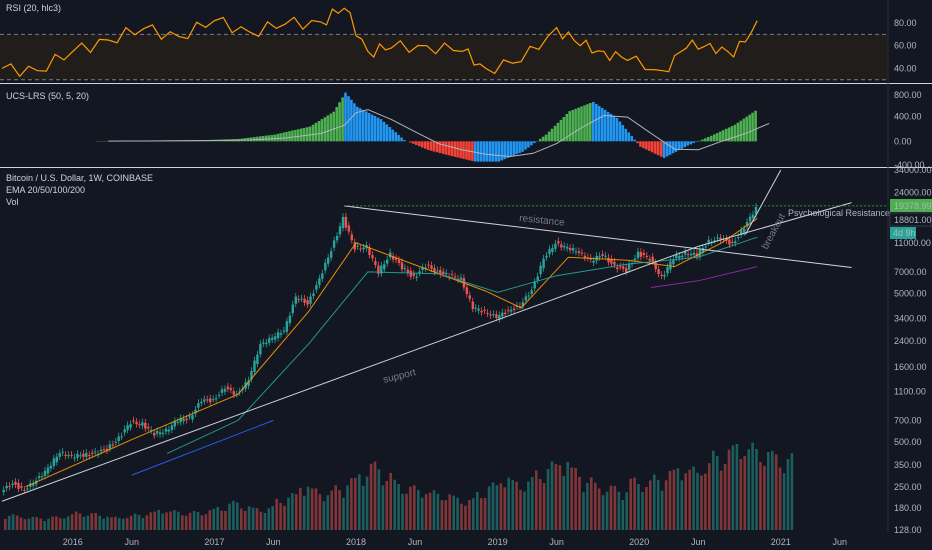 The width and height of the screenshot is (932, 550). What do you see at coordinates (639, 542) in the screenshot?
I see `time-tick-label: 2020` at bounding box center [639, 542].